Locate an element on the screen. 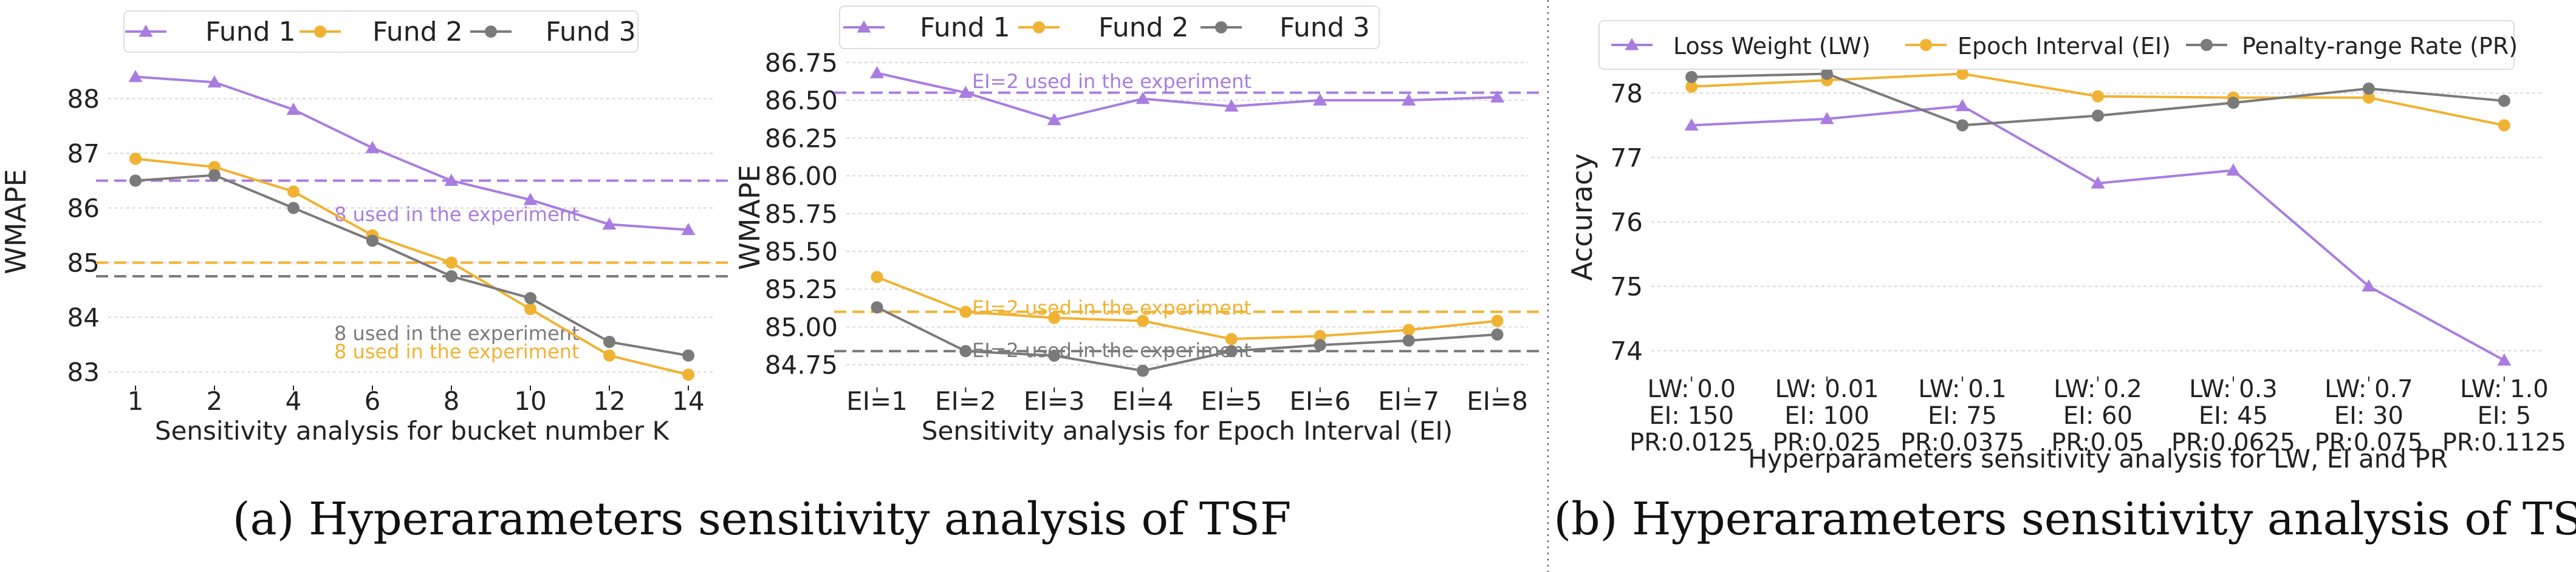 The width and height of the screenshot is (2576, 572). y-tick-label: 86.25 is located at coordinates (801, 138).